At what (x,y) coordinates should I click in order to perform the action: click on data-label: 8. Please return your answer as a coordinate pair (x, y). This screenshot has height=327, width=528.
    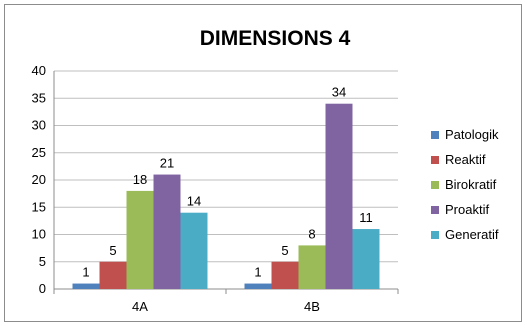
    Looking at the image, I should click on (311, 233).